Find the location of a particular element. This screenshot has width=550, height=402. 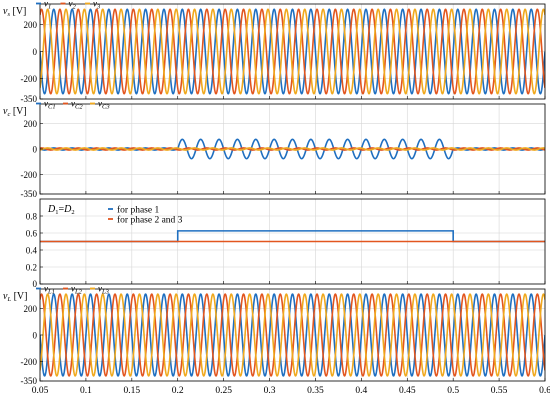

y-axis-label: vL [V] is located at coordinates (15, 297).